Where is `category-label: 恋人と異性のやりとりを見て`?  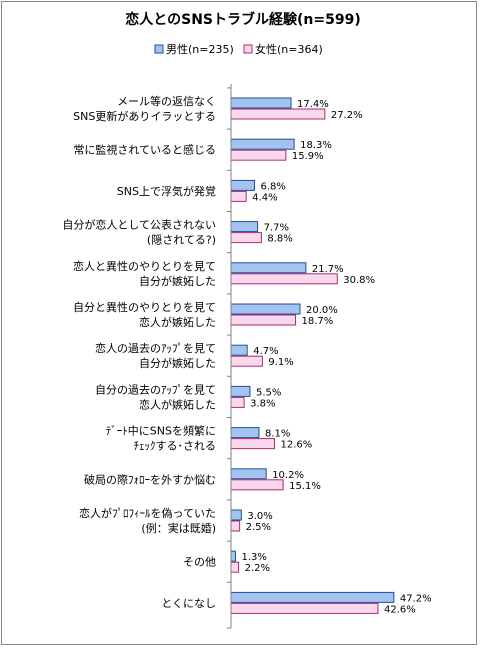
category-label: 恋人と異性のやりとりを見て is located at coordinates (144, 266).